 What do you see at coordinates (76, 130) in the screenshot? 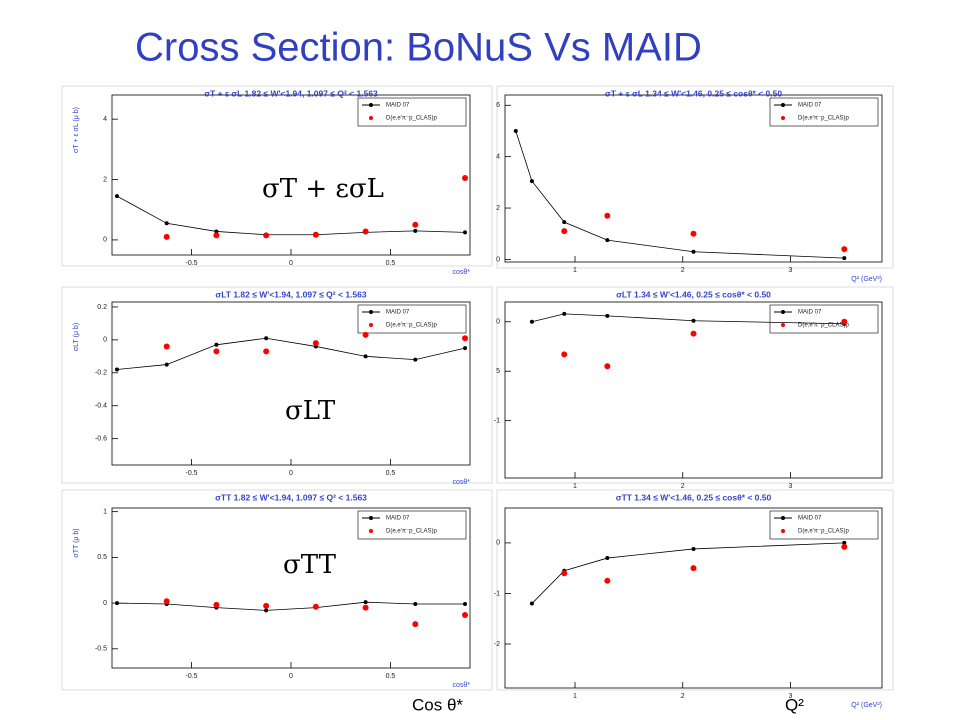
I see `y-axis-label: σT + ε σL (μ b)` at bounding box center [76, 130].